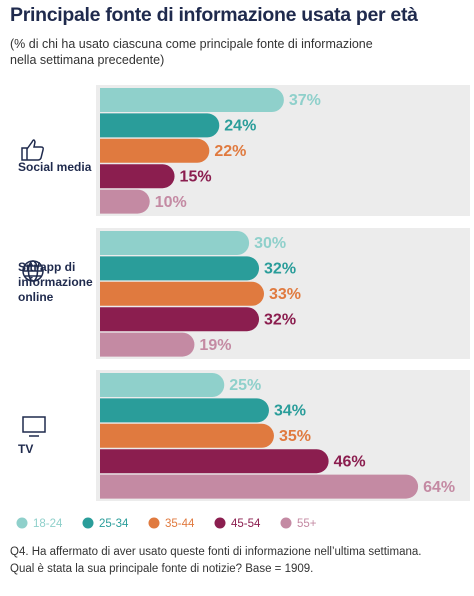 Image resolution: width=474 pixels, height=596 pixels. Describe the element at coordinates (240, 126) in the screenshot. I see `value-label: 24%` at that location.